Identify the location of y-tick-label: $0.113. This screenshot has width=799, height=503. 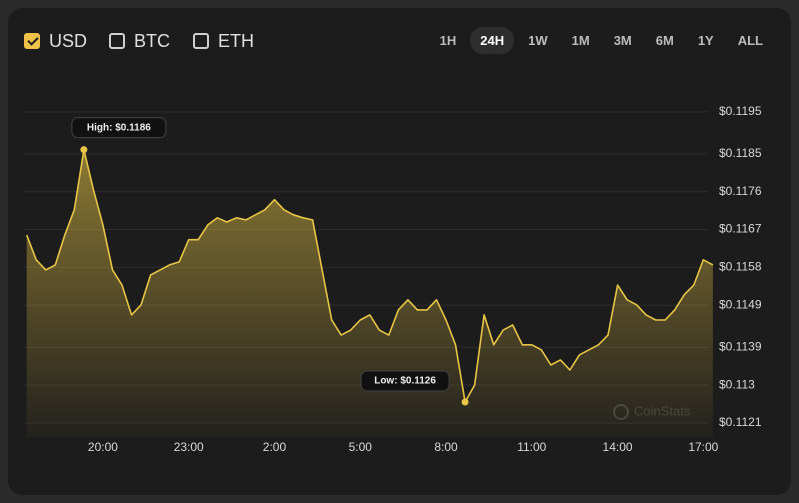
(737, 384).